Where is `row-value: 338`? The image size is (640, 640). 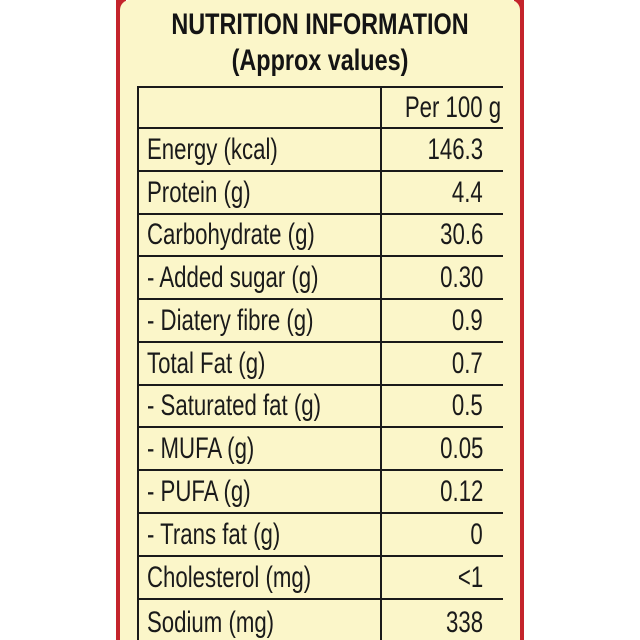 row-value: 338 is located at coordinates (464, 622).